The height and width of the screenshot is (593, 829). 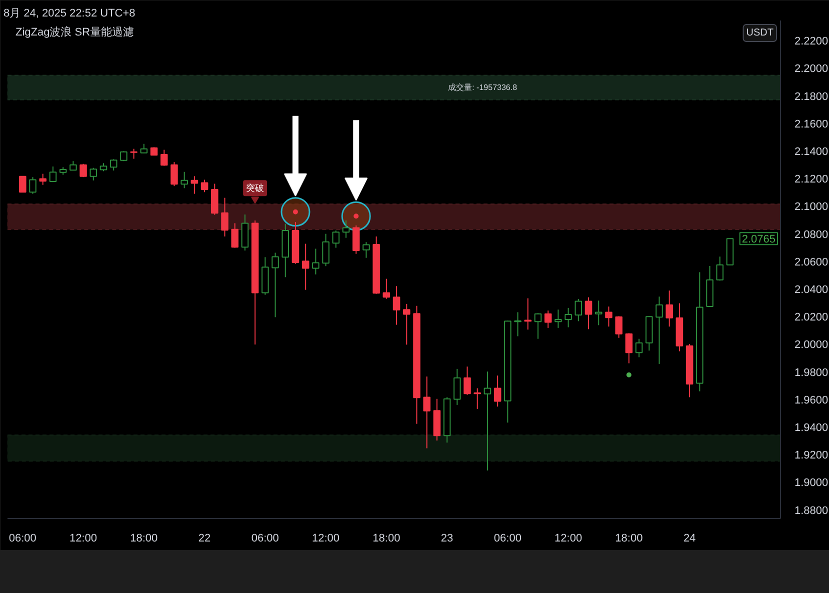 What do you see at coordinates (811, 69) in the screenshot?
I see `y-tick-label: 2.2000` at bounding box center [811, 69].